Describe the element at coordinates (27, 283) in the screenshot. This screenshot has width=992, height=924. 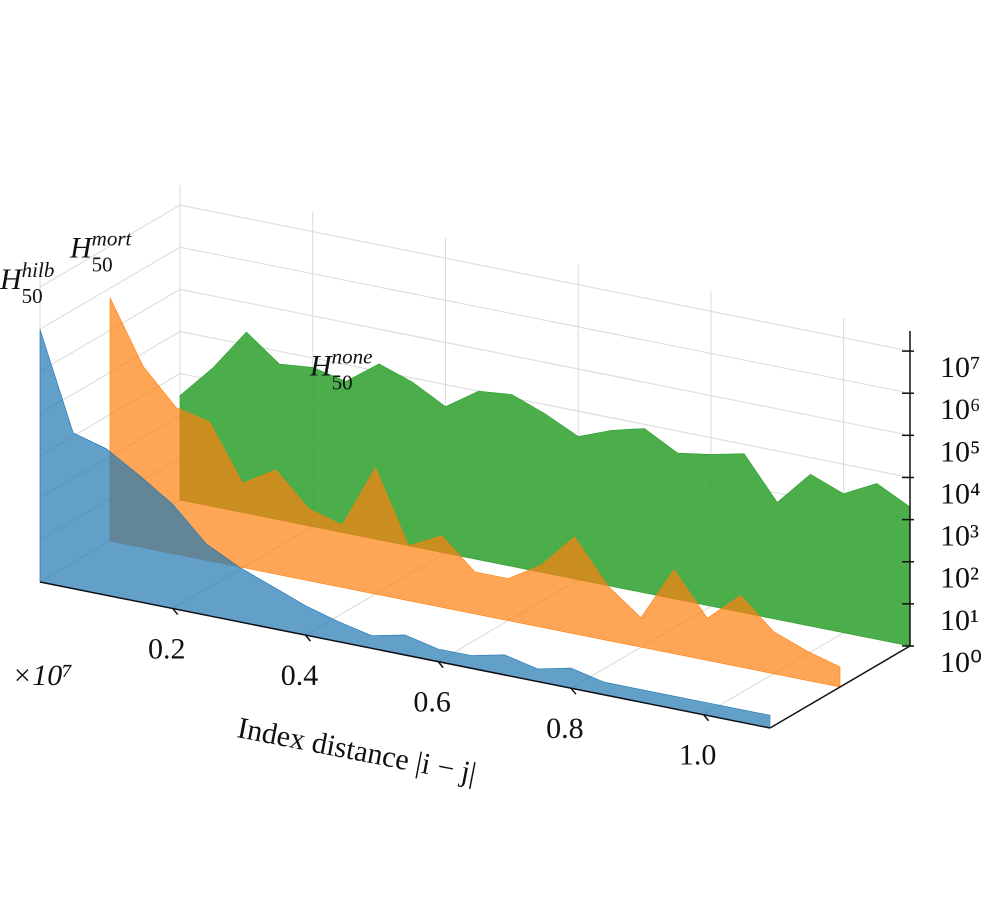
I see `series-label: Hhilb 50` at that location.